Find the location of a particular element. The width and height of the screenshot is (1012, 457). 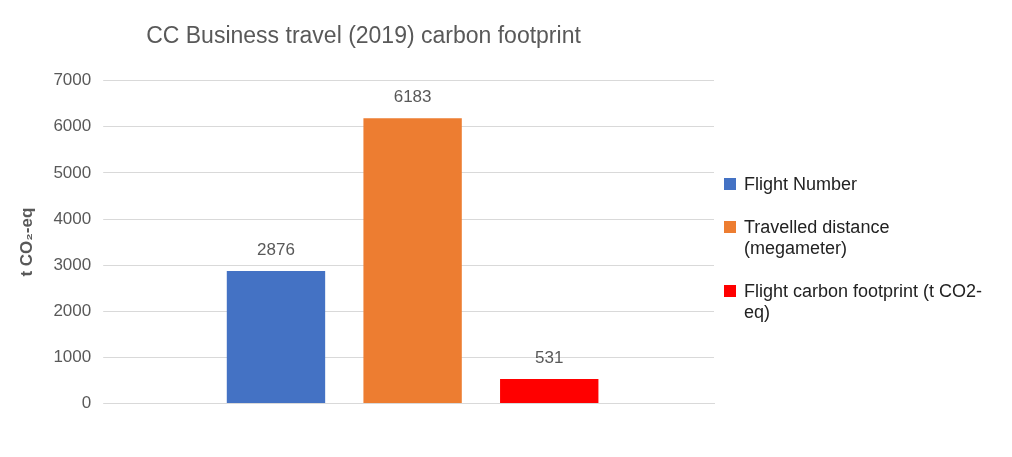

y-tick-label: 7000 is located at coordinates (72, 80).